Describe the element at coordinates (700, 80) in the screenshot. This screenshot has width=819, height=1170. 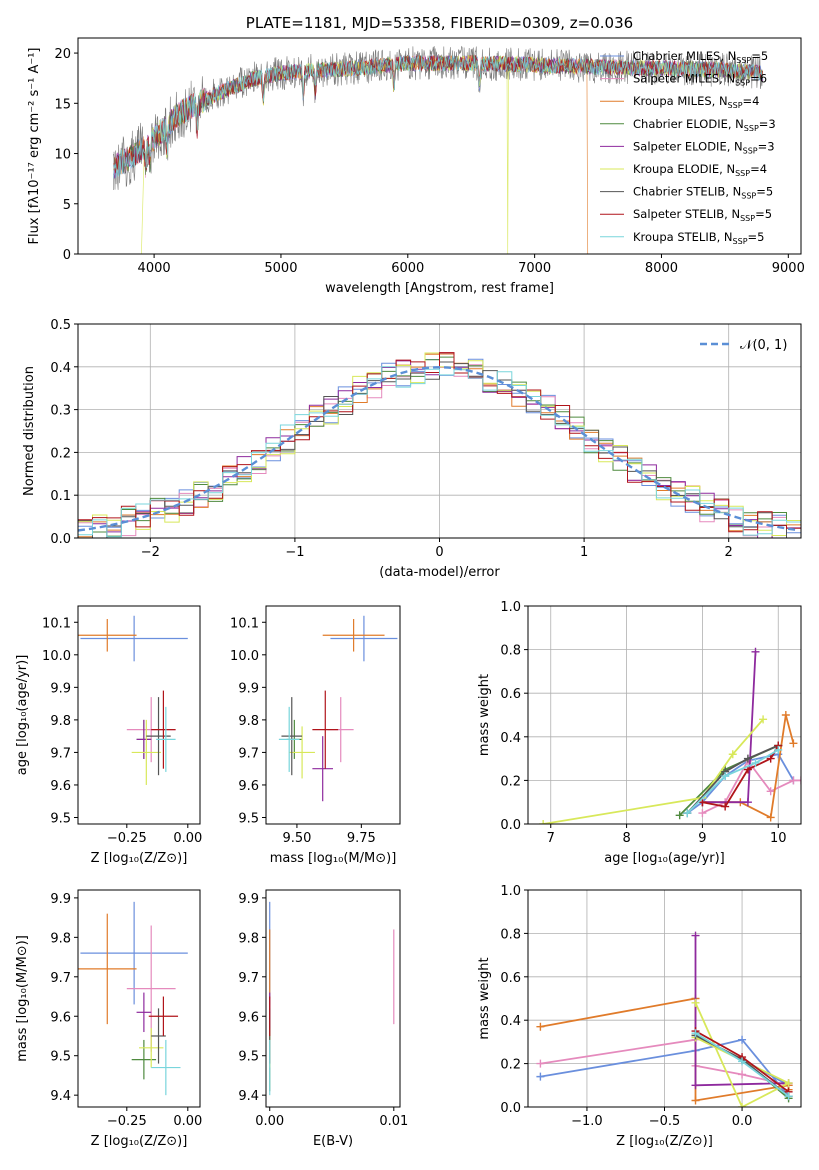
I see `legend-label: Salpeter MILES, NSSP=6` at that location.